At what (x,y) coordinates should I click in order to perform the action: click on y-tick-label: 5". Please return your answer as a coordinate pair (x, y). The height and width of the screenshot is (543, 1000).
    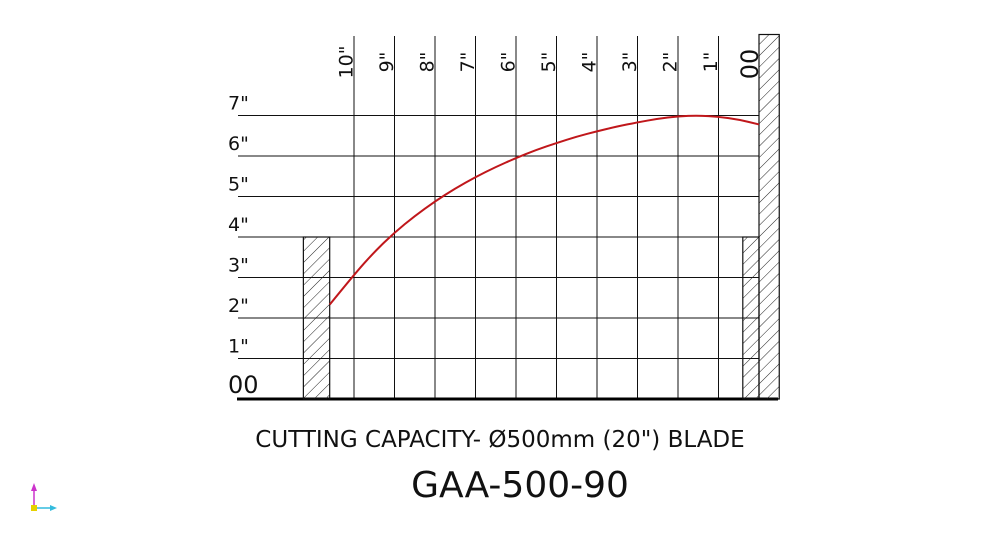
    Looking at the image, I should click on (238, 185).